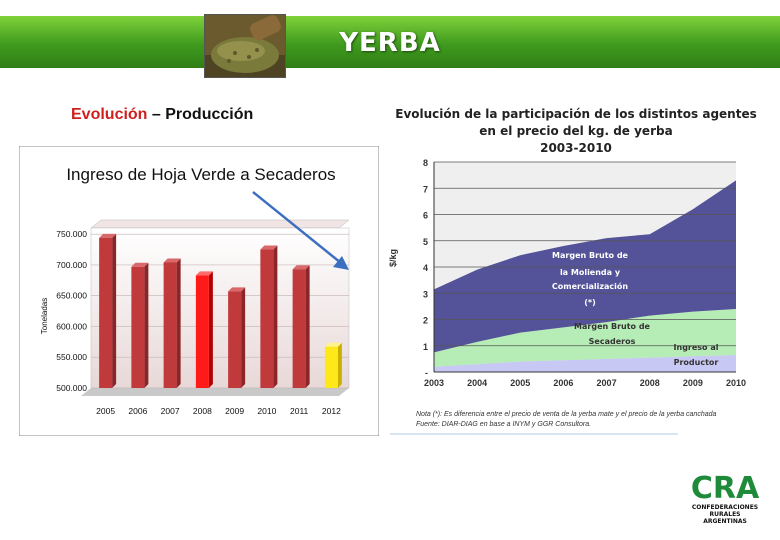 The width and height of the screenshot is (780, 540). I want to click on chart1-floor, so click(215, 392).